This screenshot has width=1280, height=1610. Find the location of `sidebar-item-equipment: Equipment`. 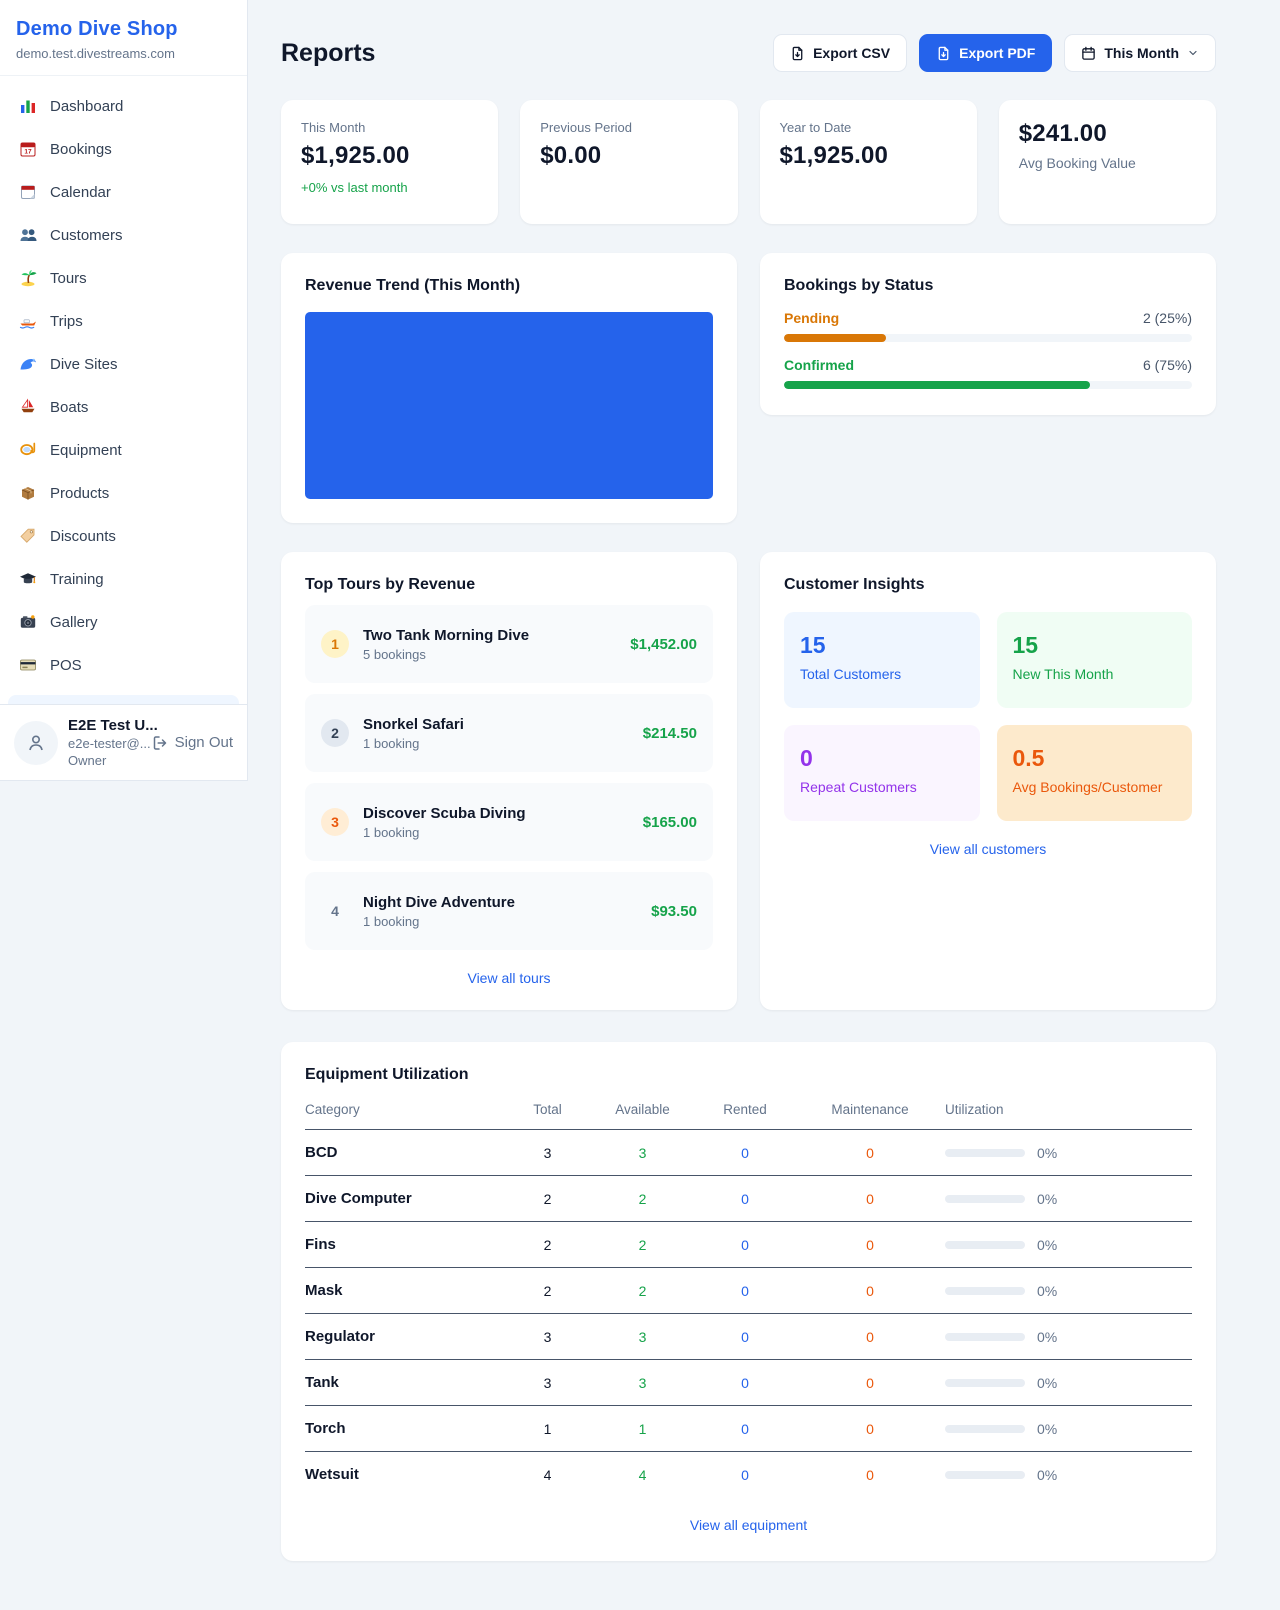

sidebar-item-equipment: Equipment is located at coordinates (123, 450).